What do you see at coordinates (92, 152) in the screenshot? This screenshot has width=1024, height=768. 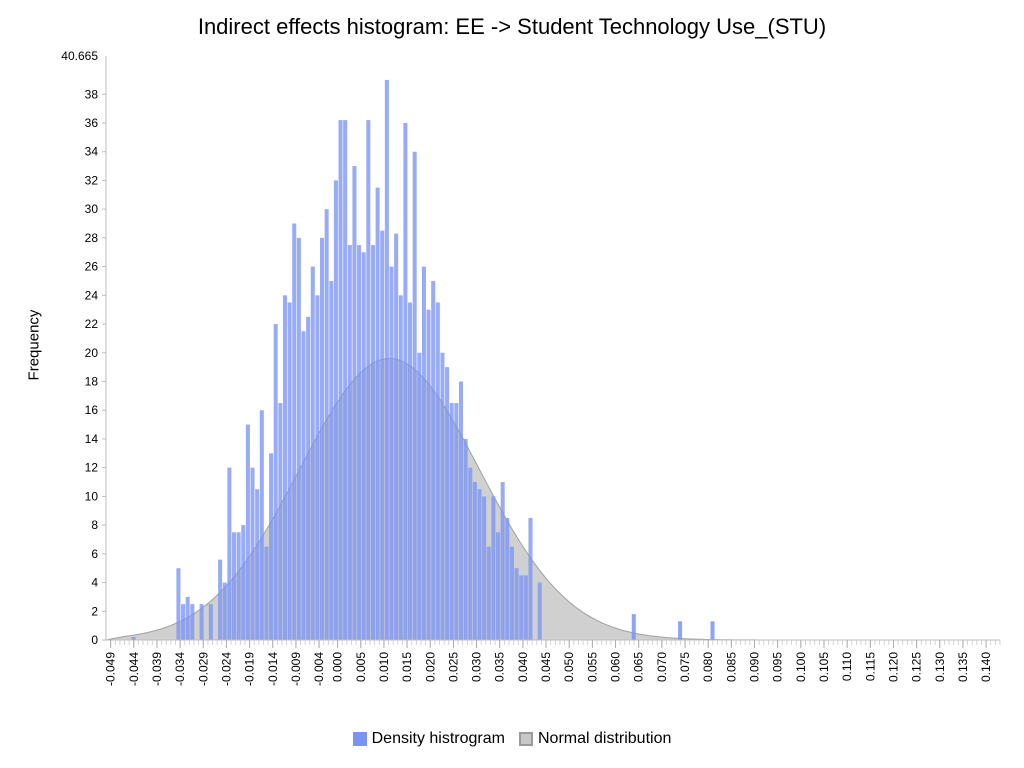 I see `y-tick-label: 34` at bounding box center [92, 152].